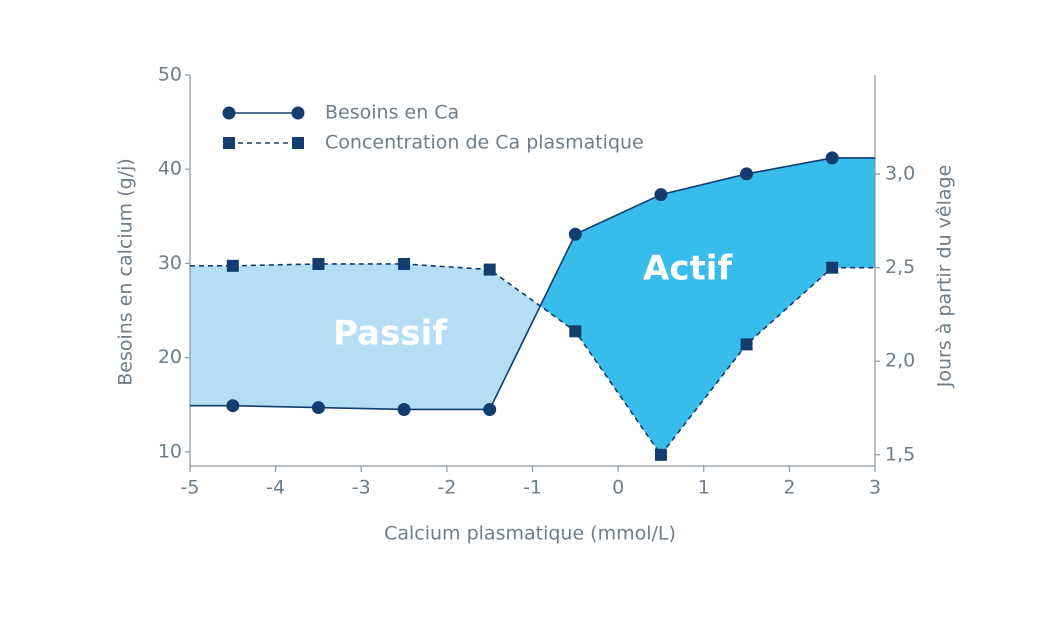  What do you see at coordinates (900, 454) in the screenshot?
I see `y2-tick-label: 1,5` at bounding box center [900, 454].